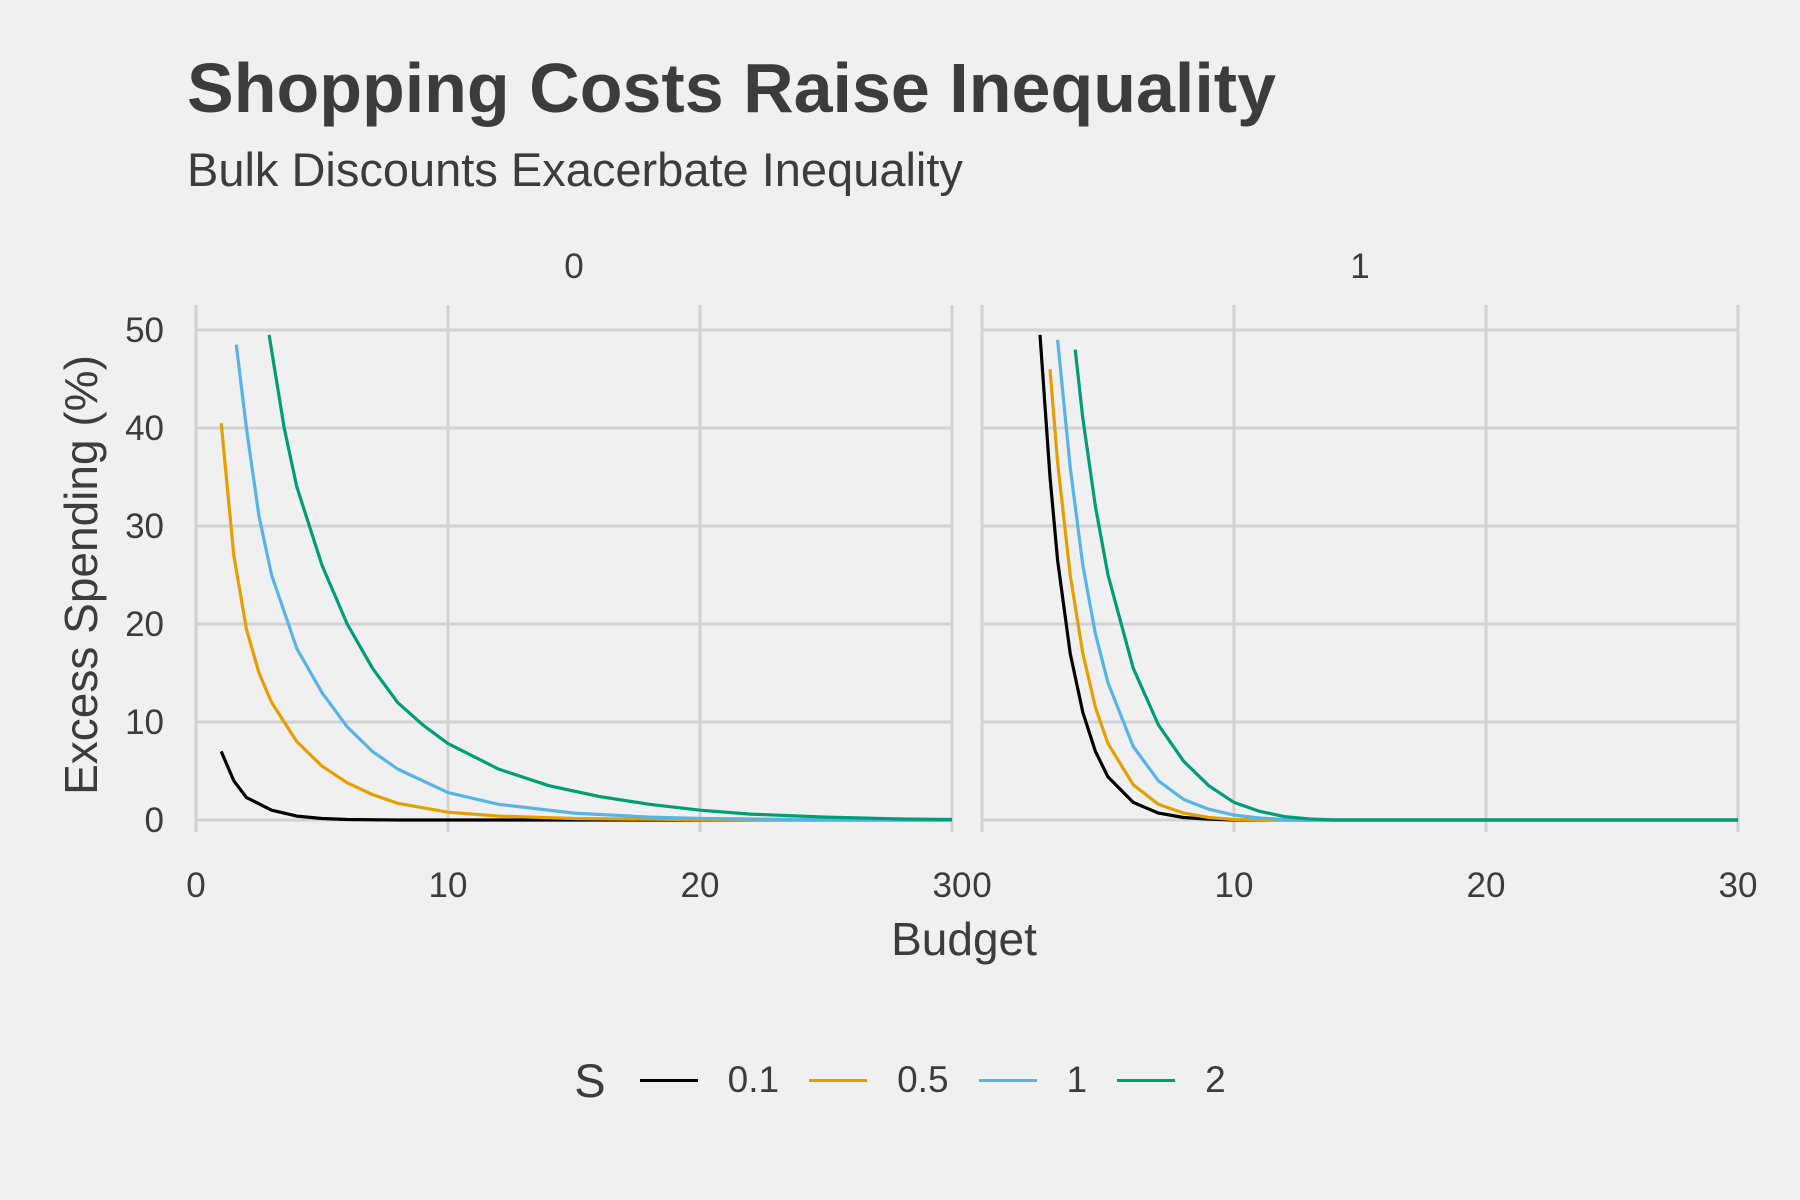  What do you see at coordinates (879, 1080) in the screenshot?
I see `legend-item-s-0-5: 0.5` at bounding box center [879, 1080].